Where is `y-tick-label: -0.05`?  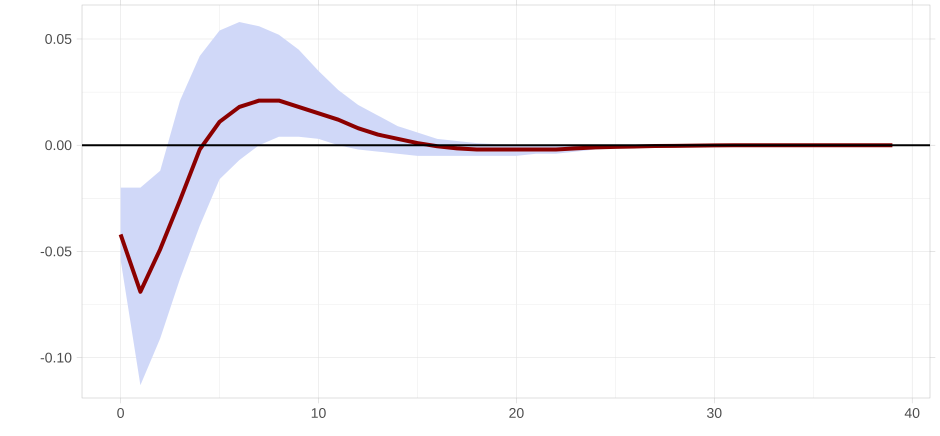 y-tick-label: -0.05 is located at coordinates (56, 251).